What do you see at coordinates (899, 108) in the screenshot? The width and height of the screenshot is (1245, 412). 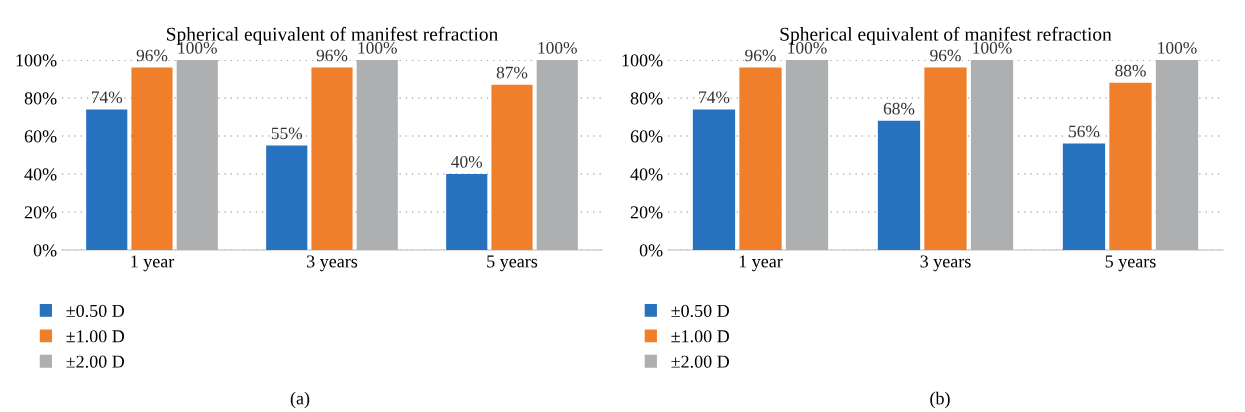 I see `data-label: 68%` at bounding box center [899, 108].